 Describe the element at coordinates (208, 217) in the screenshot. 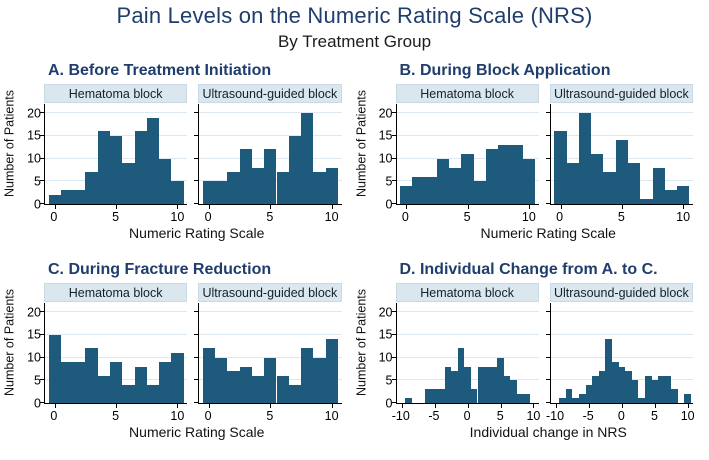

I see `x-tick-label: 0` at that location.